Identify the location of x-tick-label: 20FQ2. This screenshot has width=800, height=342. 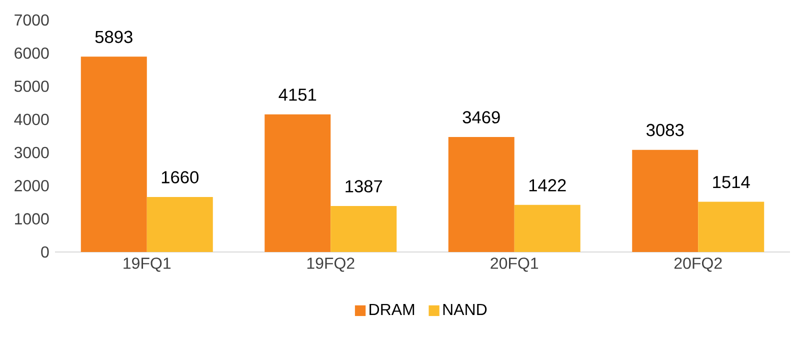
(698, 265).